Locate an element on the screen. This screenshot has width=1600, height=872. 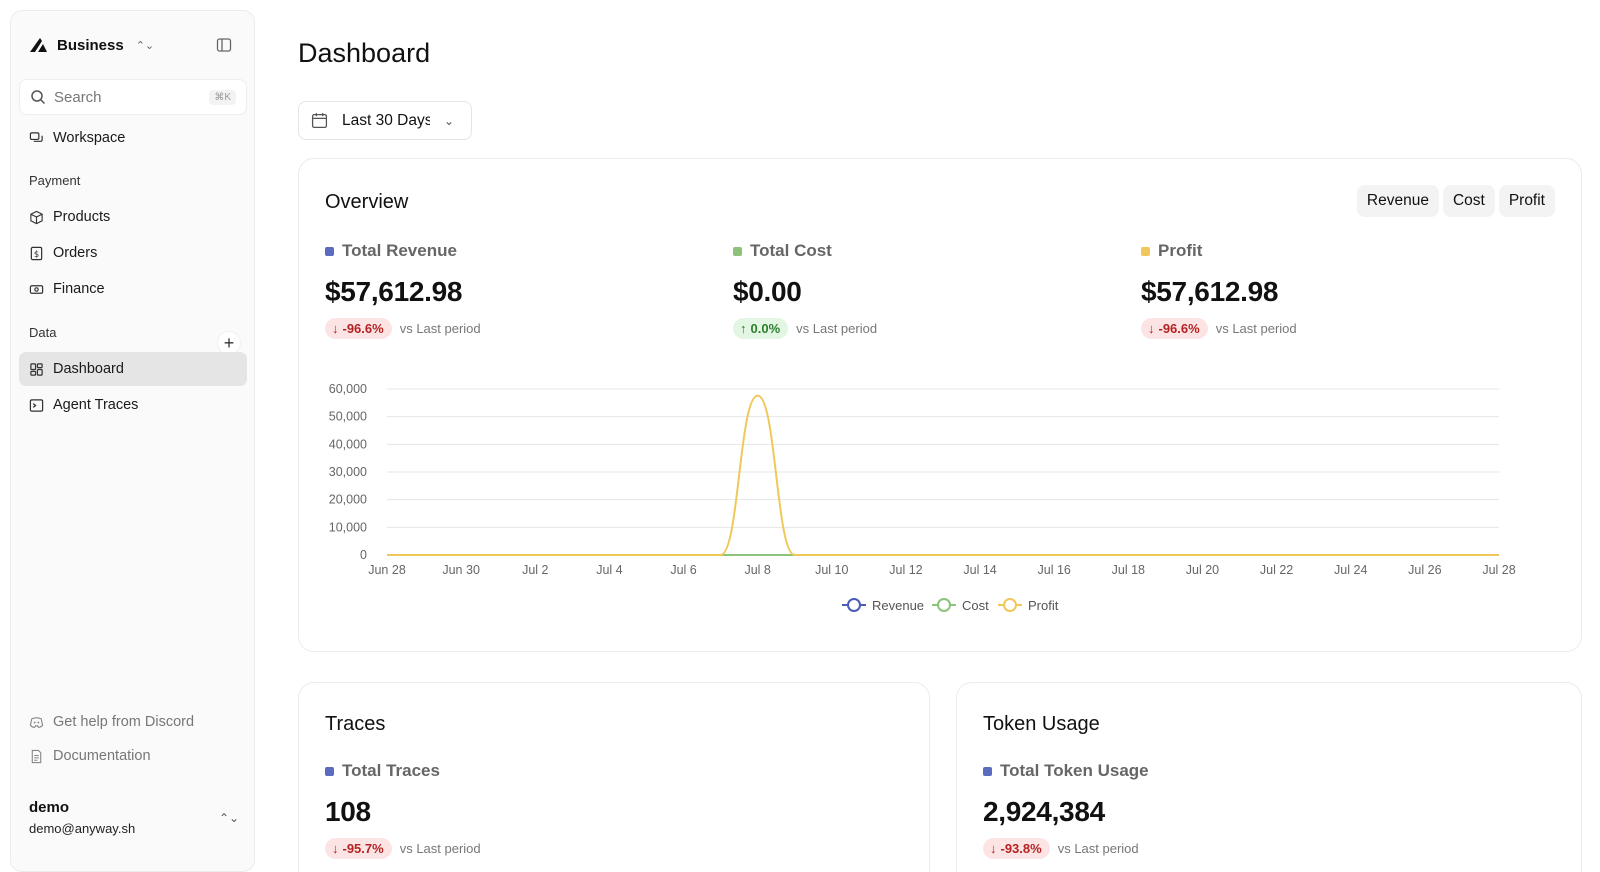
metric-label: Total Traces is located at coordinates (391, 770).